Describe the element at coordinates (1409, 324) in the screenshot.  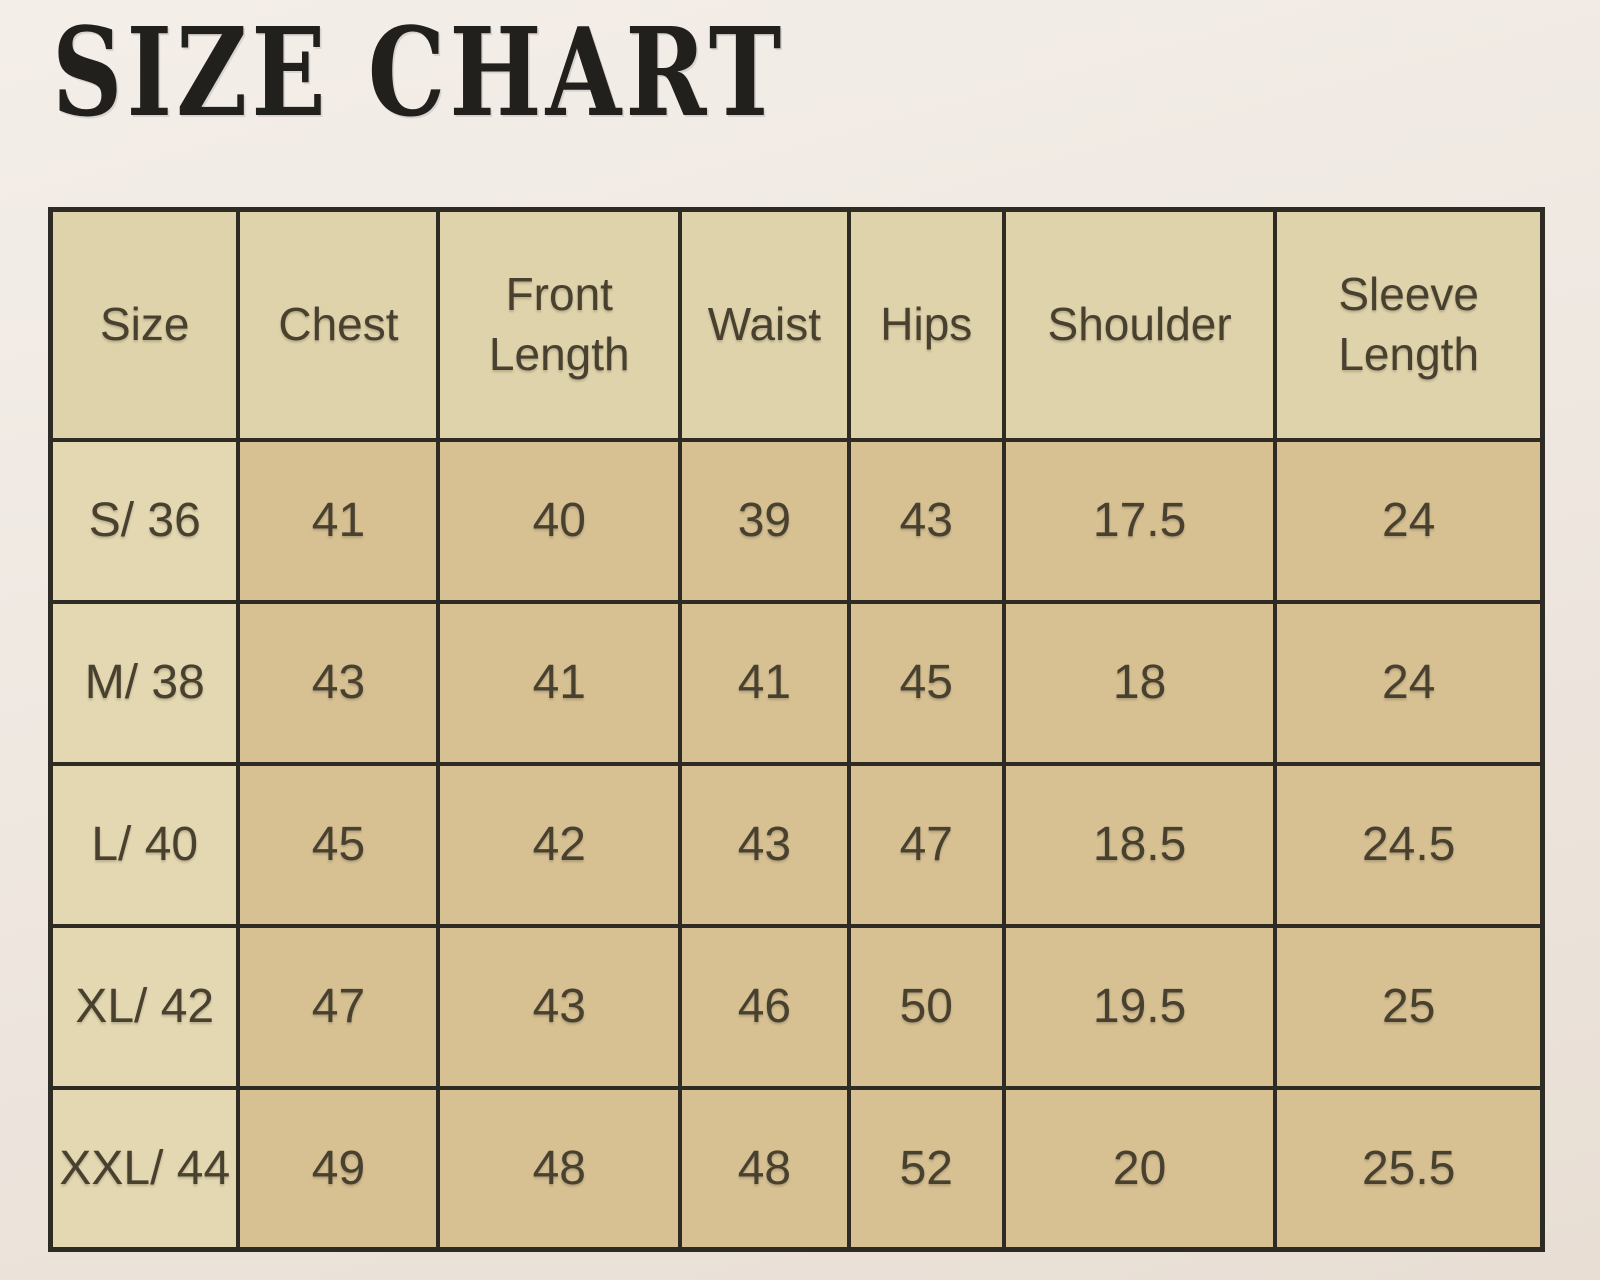
I see `column-header-sleeve-length: Sleeve Length` at that location.